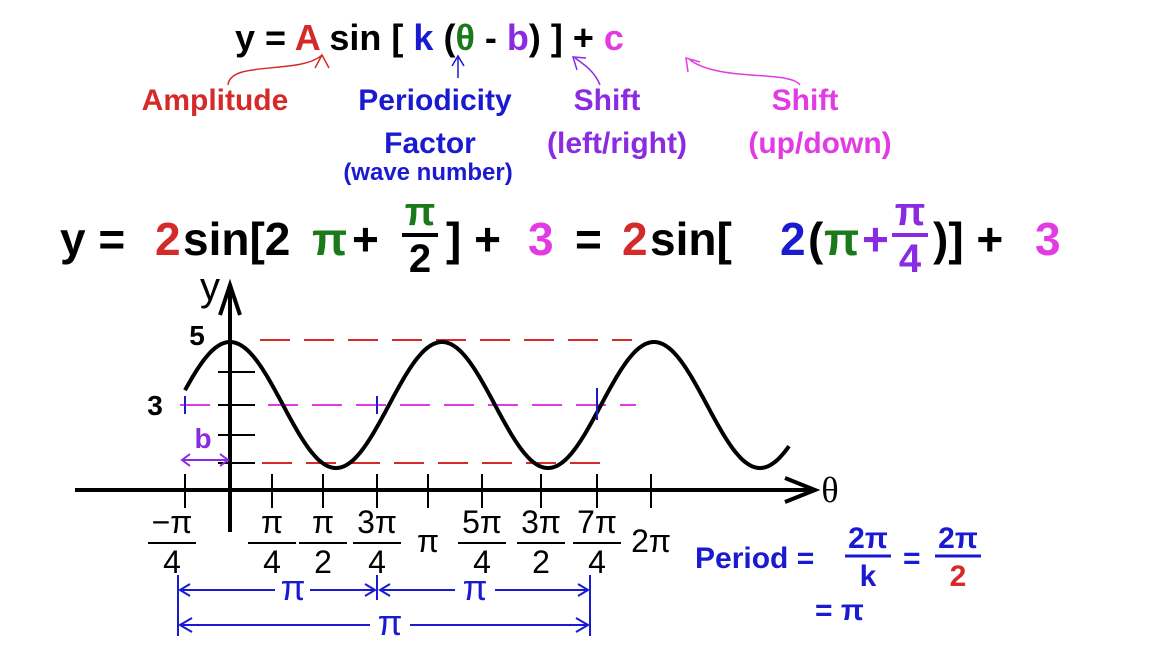  Describe the element at coordinates (197, 335) in the screenshot. I see `y-label: 5` at that location.